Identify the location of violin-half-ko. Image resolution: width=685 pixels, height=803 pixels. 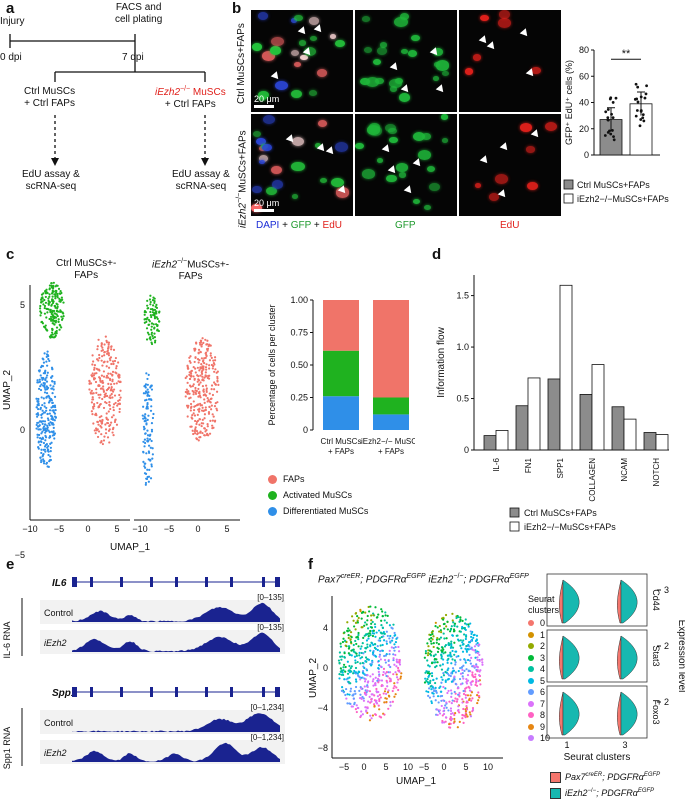
(629, 657).